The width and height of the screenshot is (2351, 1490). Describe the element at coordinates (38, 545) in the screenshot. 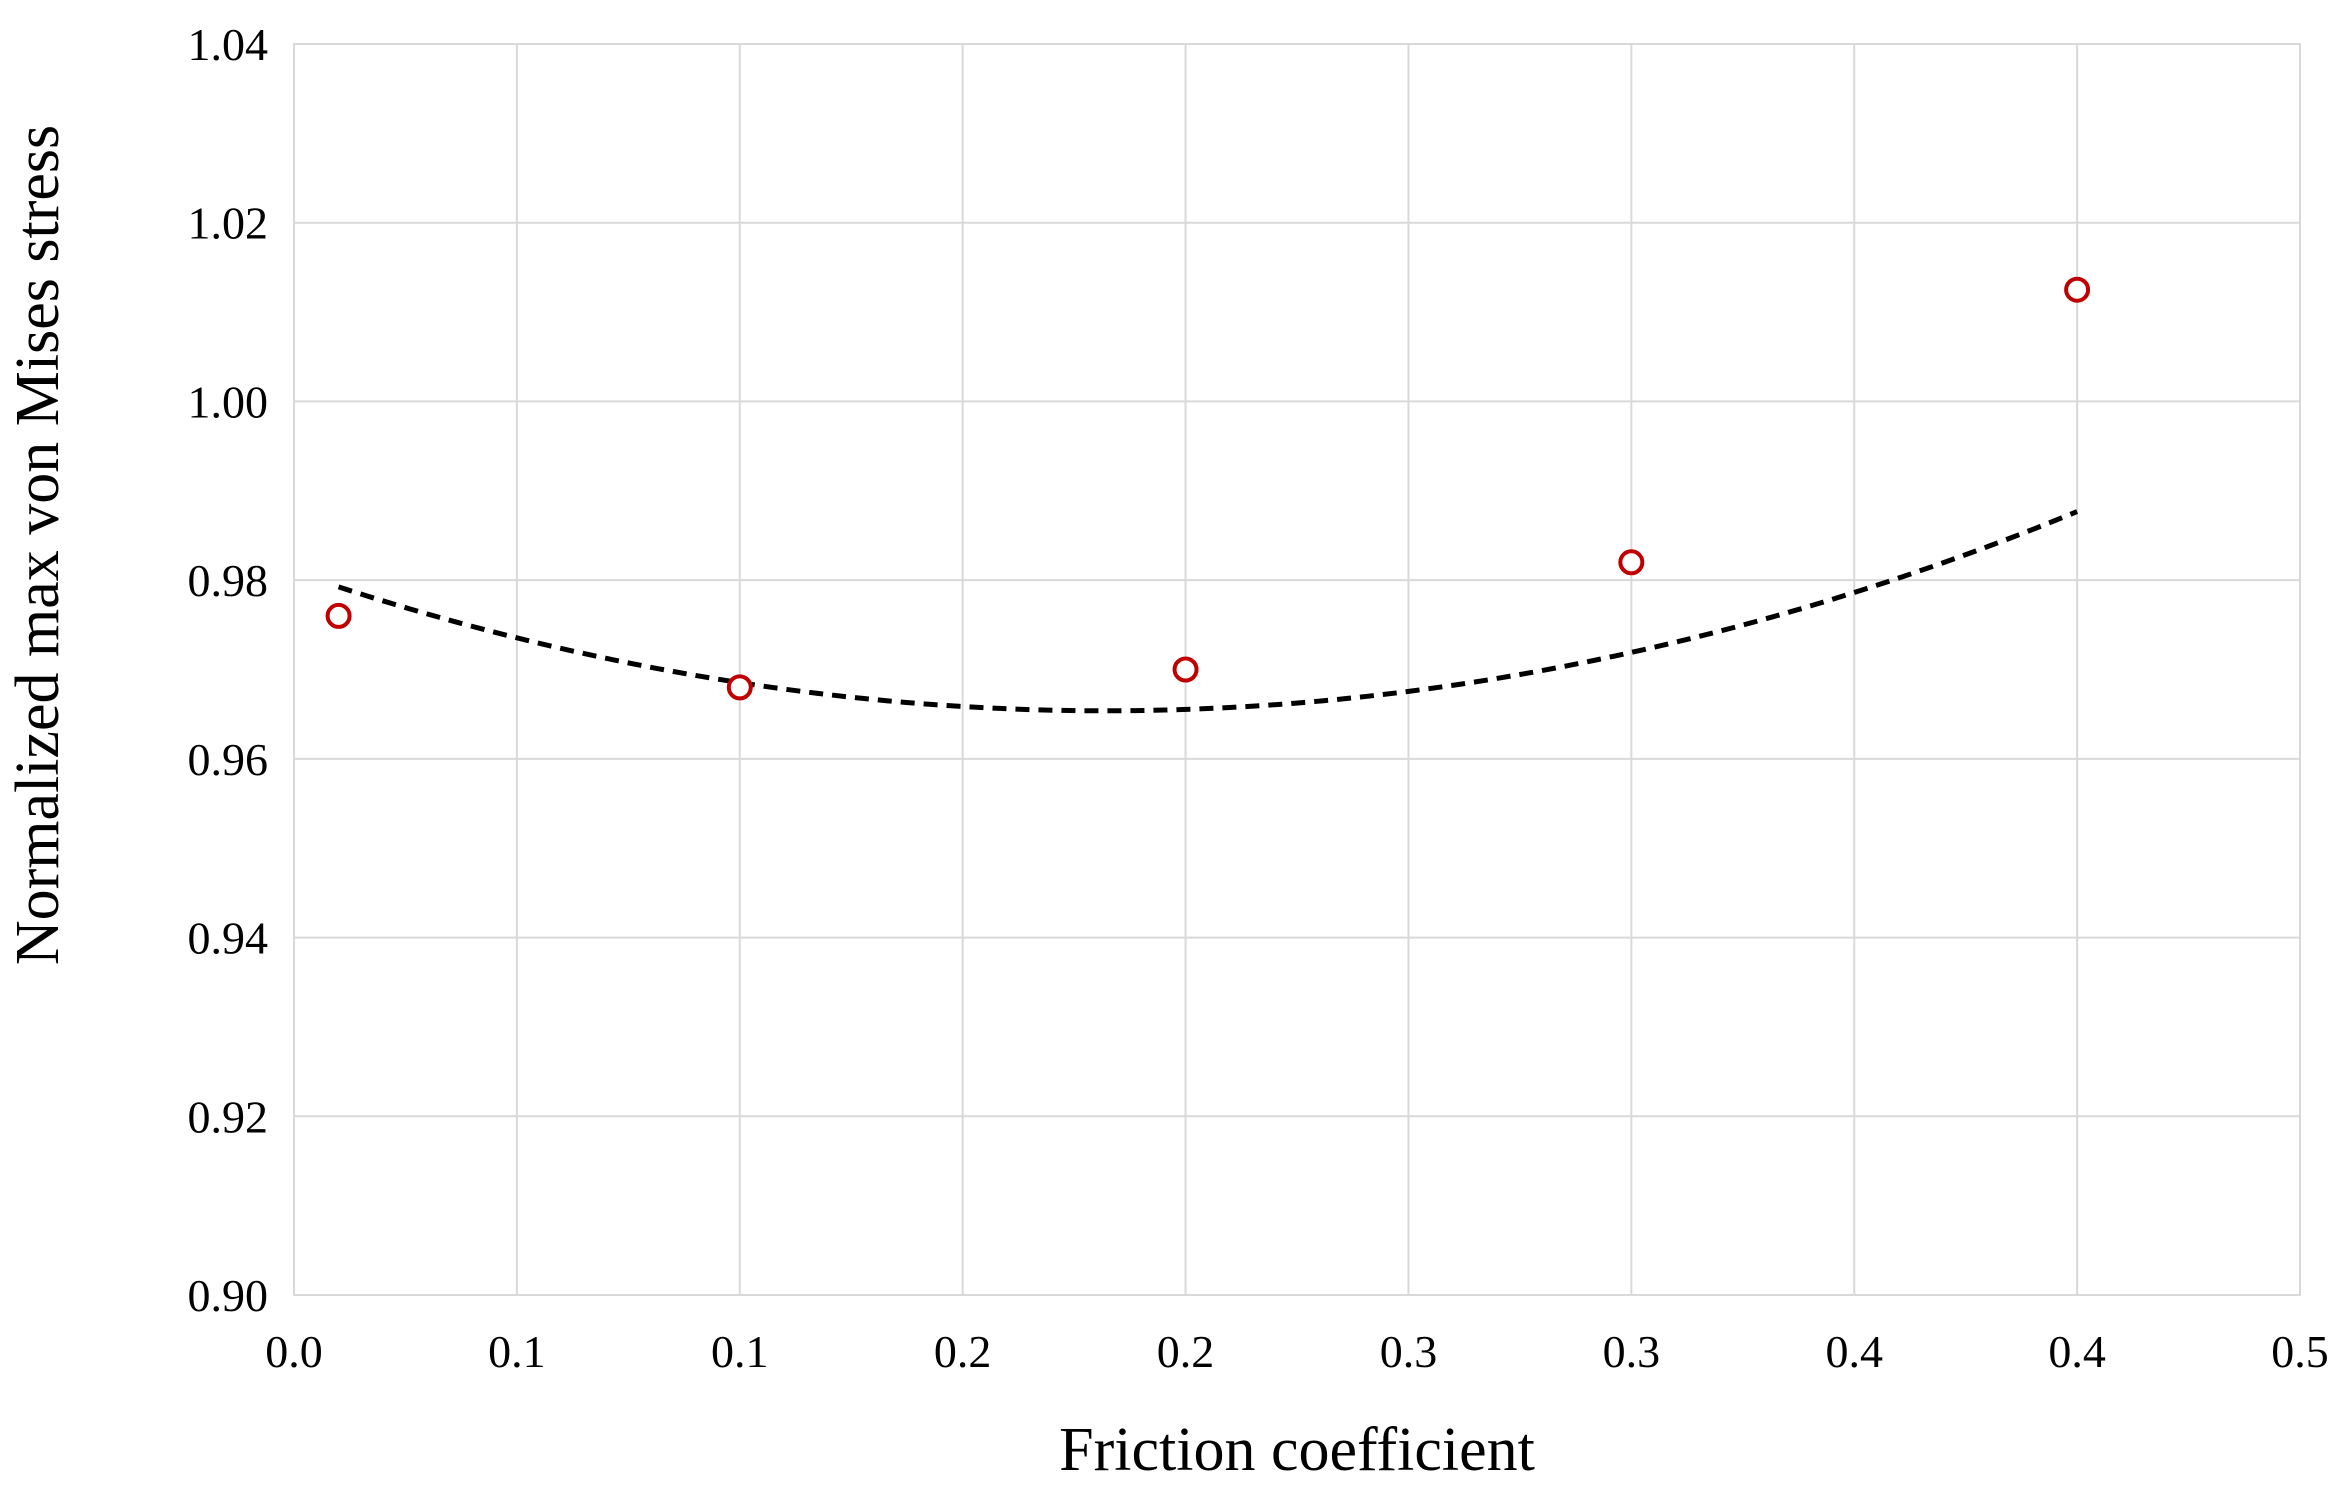

I see `y-axis-title: Normalized max von Mises stress` at that location.